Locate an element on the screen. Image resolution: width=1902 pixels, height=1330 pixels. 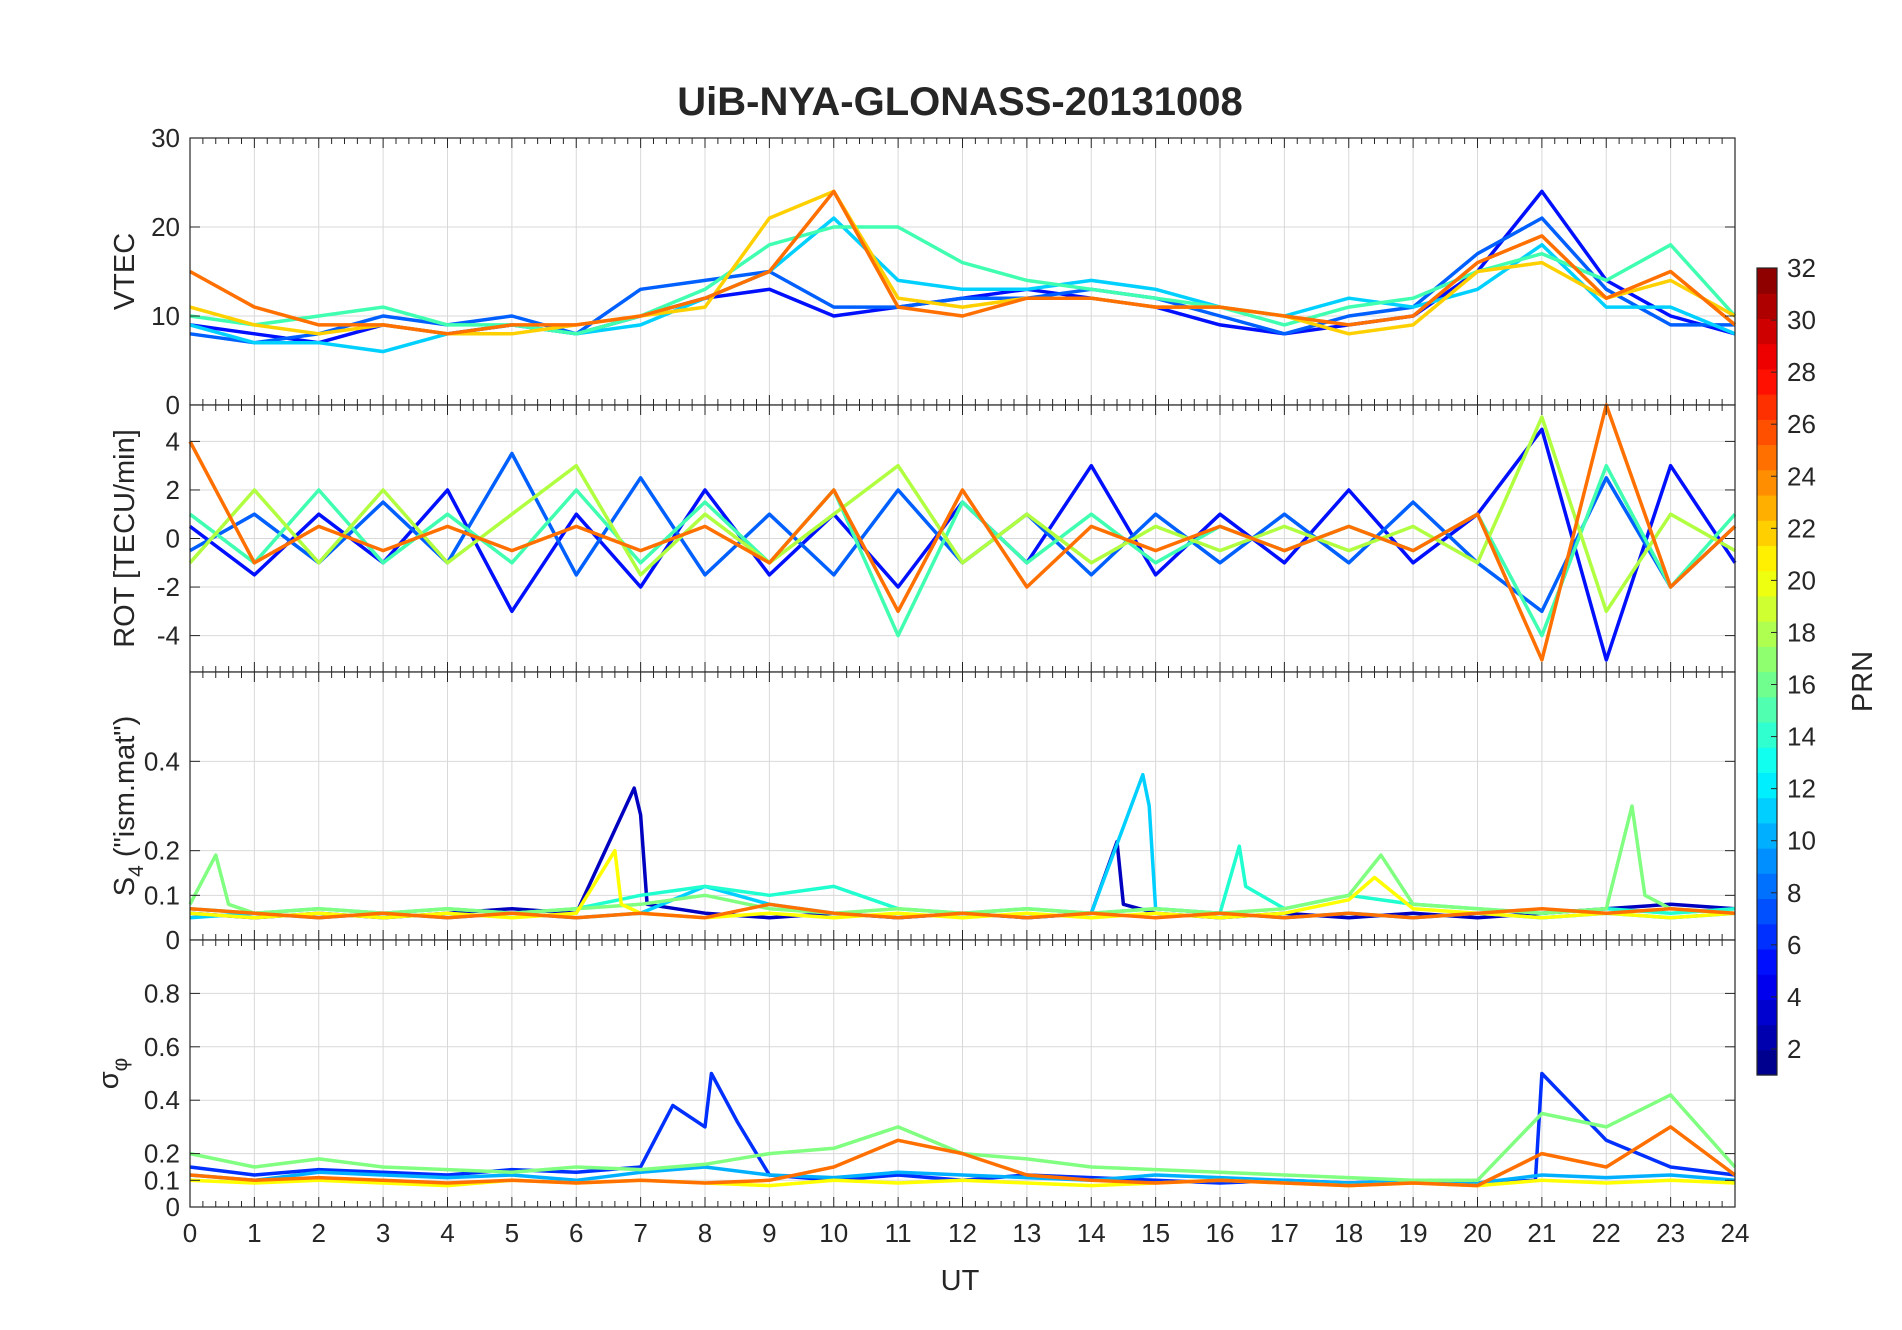
colorbar-tick-label: 10 is located at coordinates (1801, 841).